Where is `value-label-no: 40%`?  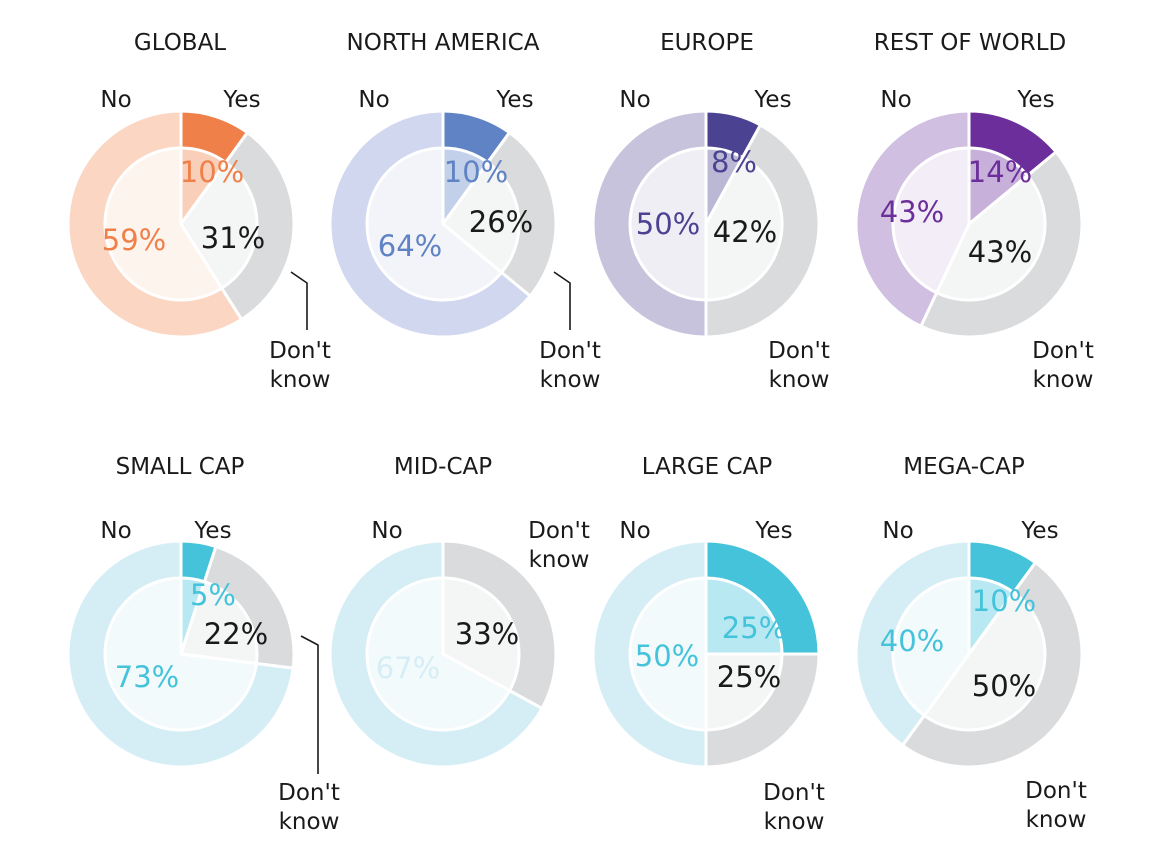
value-label-no: 40% is located at coordinates (912, 641).